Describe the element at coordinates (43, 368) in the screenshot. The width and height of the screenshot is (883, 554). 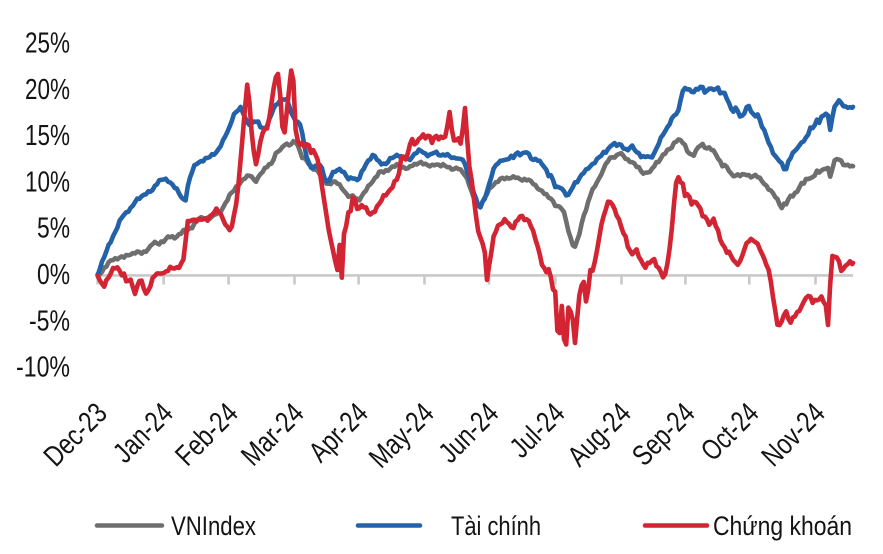
I see `svg-text: -10%` at that location.